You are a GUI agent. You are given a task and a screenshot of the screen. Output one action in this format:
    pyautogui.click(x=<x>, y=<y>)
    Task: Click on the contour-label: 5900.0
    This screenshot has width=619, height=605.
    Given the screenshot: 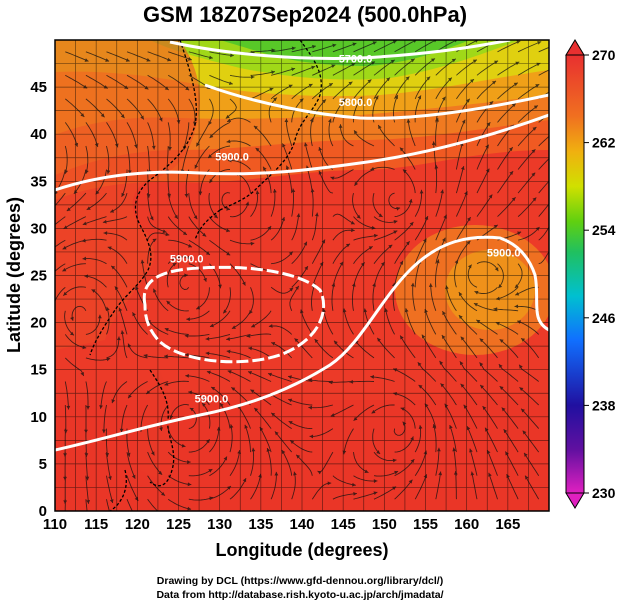 What is the action you would take?
    pyautogui.click(x=212, y=400)
    